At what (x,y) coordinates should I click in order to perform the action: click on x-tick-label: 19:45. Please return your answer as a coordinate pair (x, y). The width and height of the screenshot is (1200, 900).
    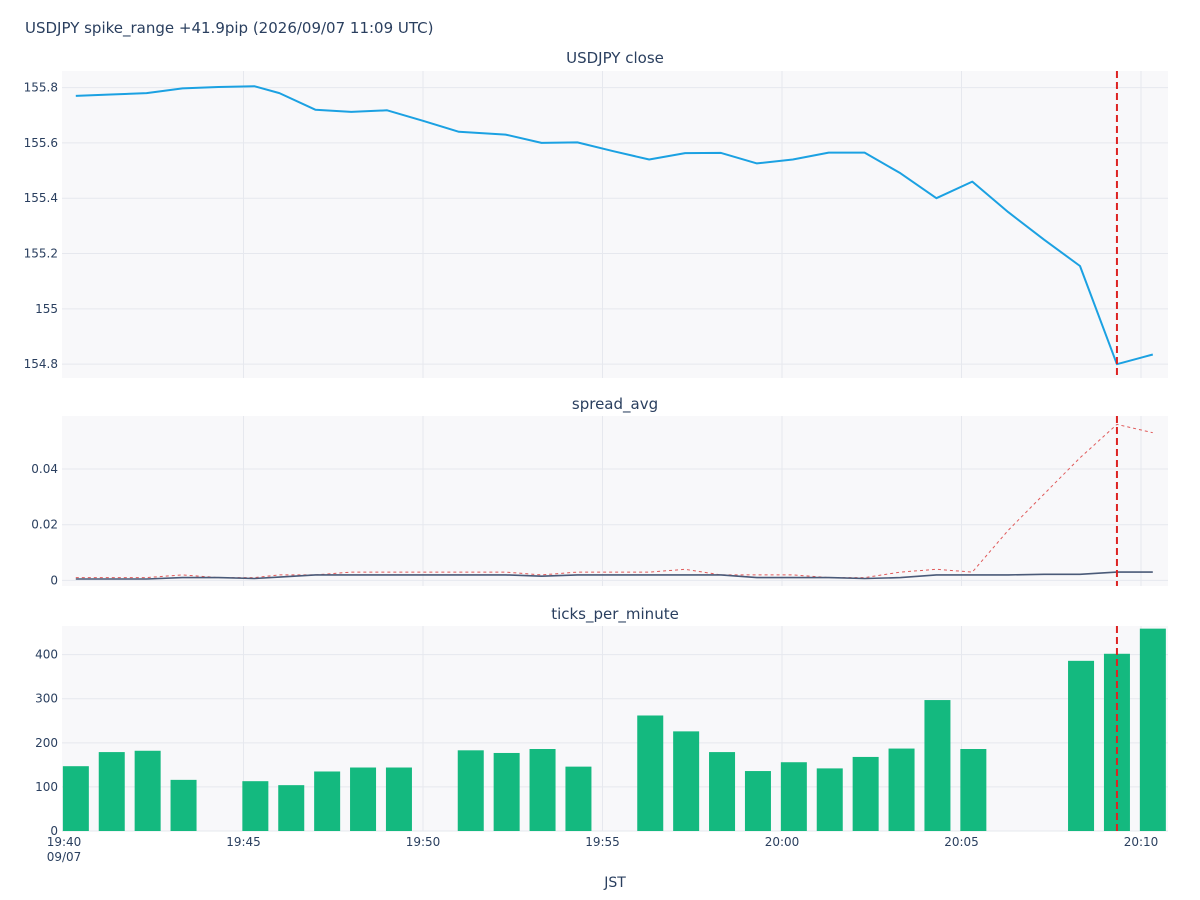
    Looking at the image, I should click on (243, 842).